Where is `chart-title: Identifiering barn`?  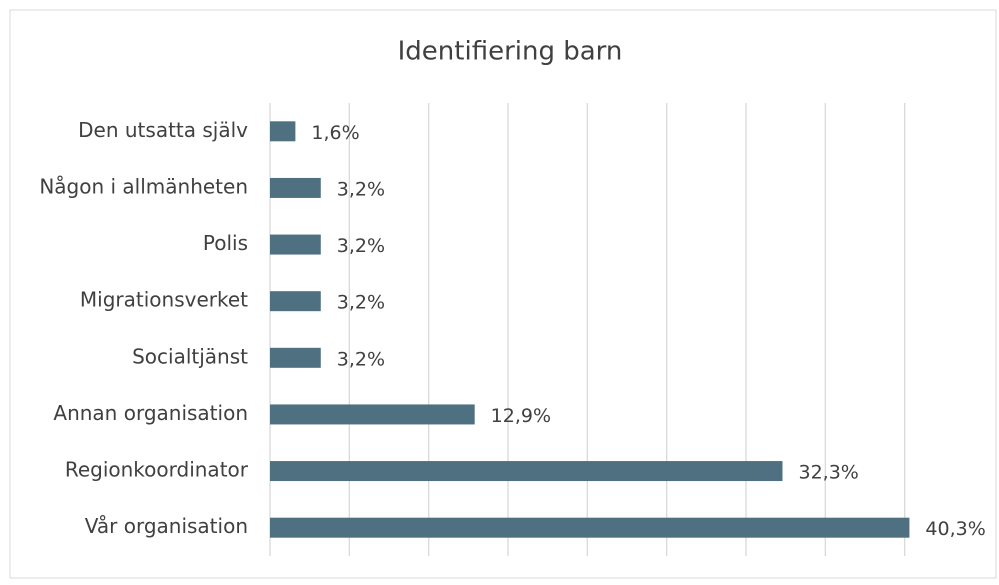
chart-title: Identifiering barn is located at coordinates (510, 52).